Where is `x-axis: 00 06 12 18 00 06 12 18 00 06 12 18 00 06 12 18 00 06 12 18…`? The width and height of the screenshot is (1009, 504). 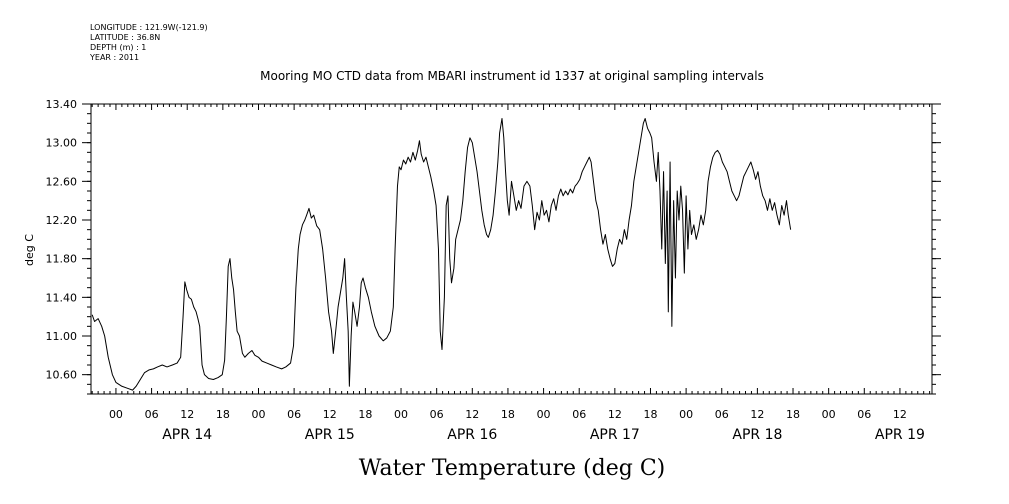
x-axis: 00 06 12 18 00 06 12 18 00 06 12 18 00 06 12 18 00 06 12 18… is located at coordinates (517, 425).